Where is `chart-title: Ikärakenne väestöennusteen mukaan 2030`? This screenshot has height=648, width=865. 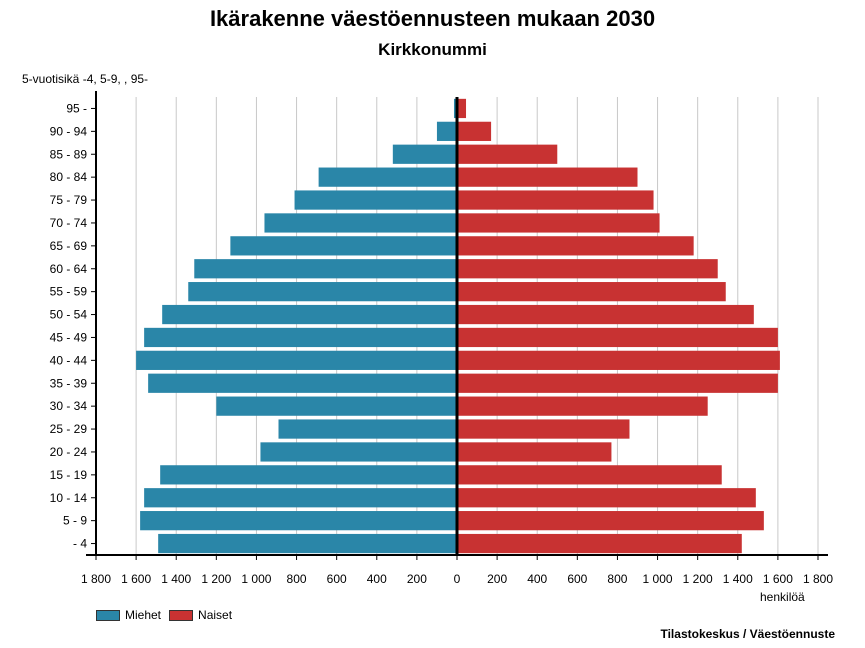 chart-title: Ikärakenne väestöennusteen mukaan 2030 is located at coordinates (432, 18).